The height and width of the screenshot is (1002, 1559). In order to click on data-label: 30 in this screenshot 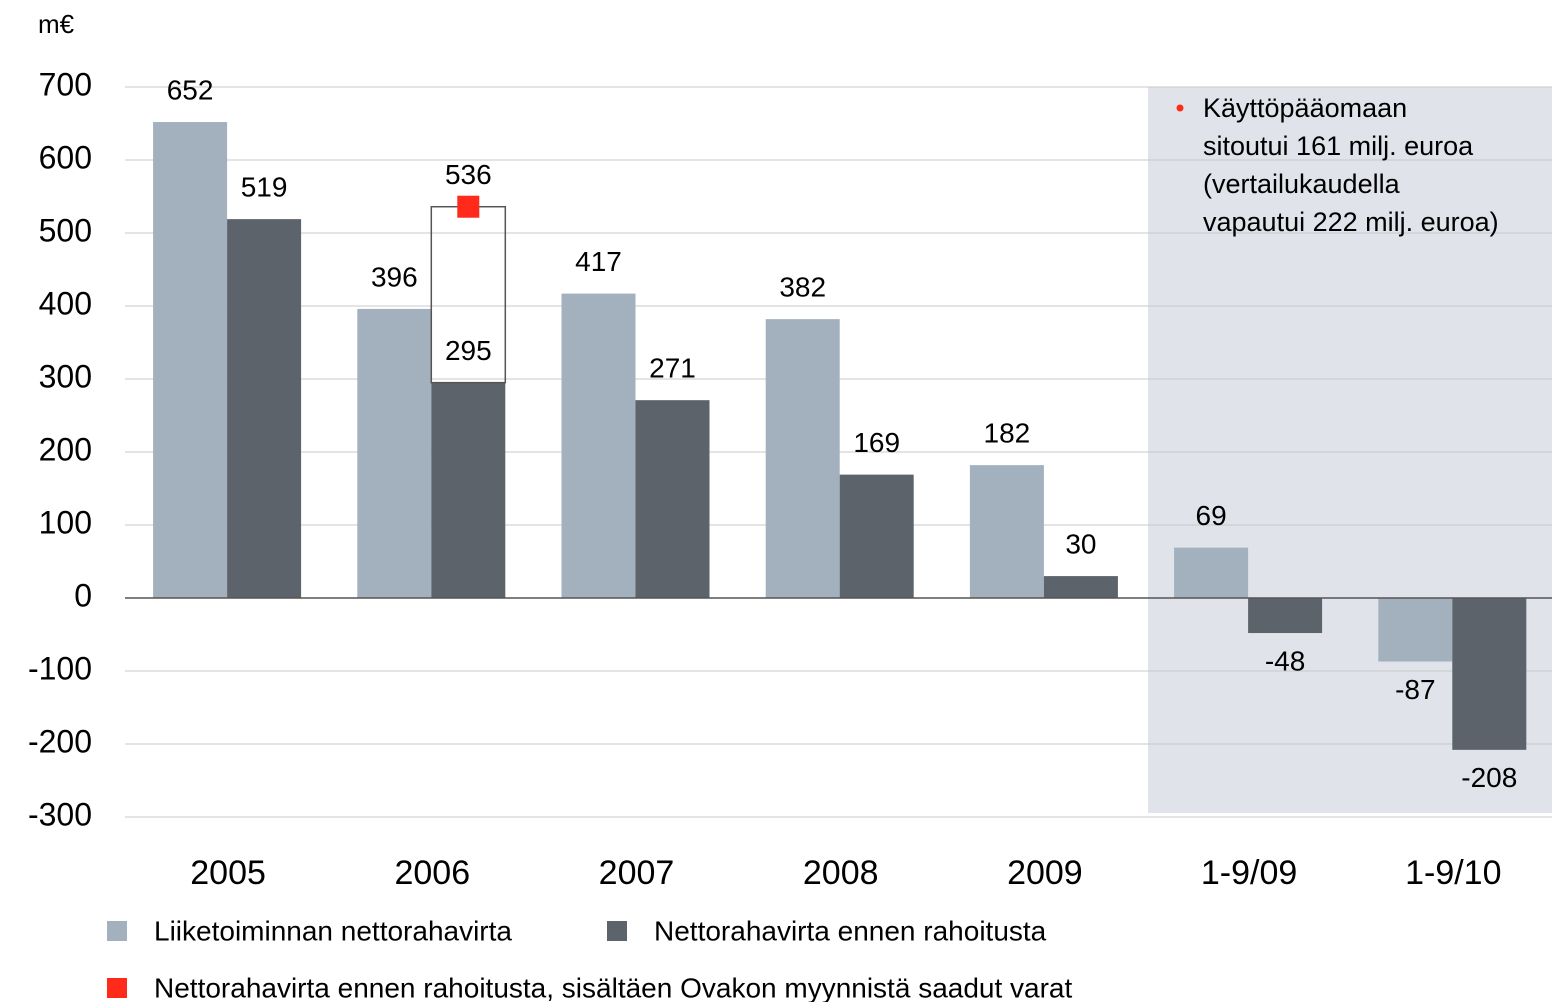, I will do `click(1080, 543)`.